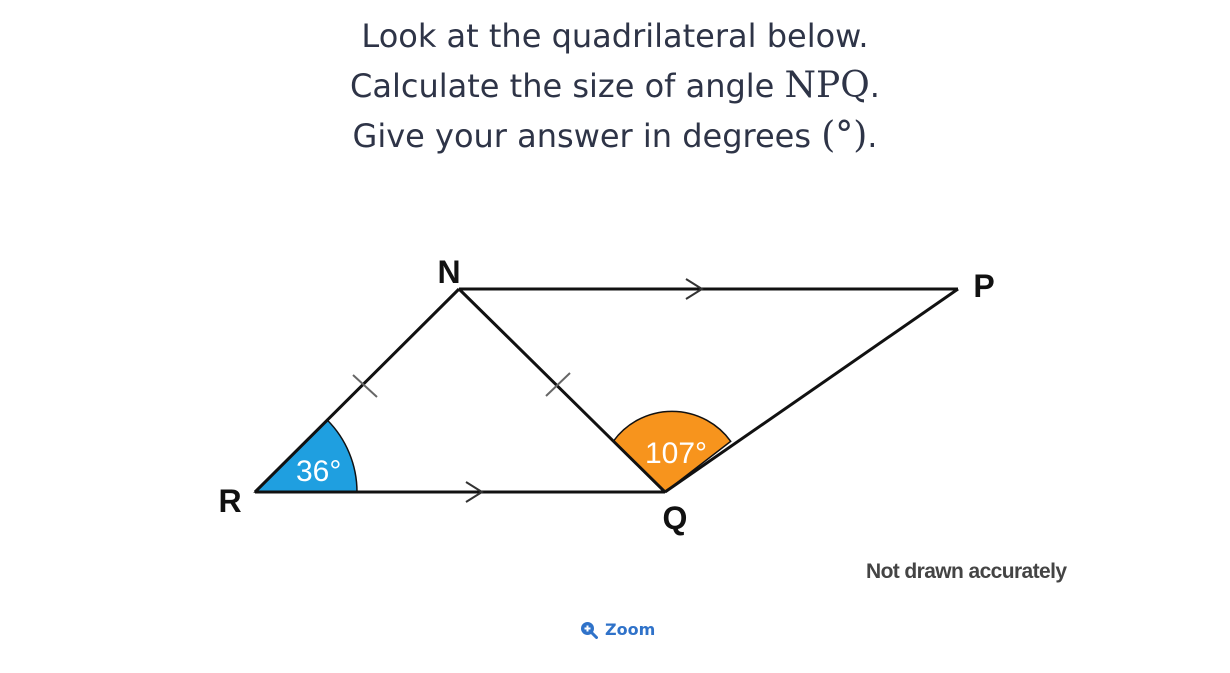 The image size is (1230, 673). Describe the element at coordinates (448, 272) in the screenshot. I see `vertex-label-n: N` at that location.